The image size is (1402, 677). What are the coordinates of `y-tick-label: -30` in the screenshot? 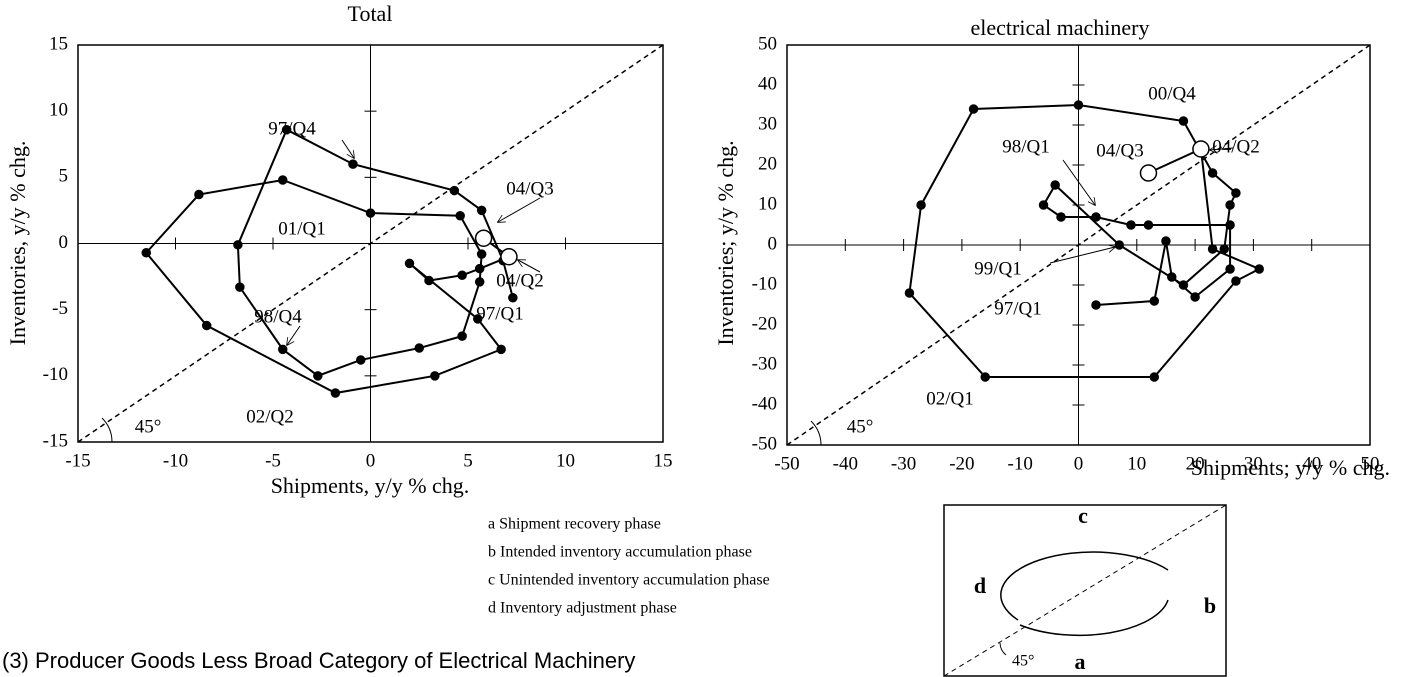 It's located at (764, 363).